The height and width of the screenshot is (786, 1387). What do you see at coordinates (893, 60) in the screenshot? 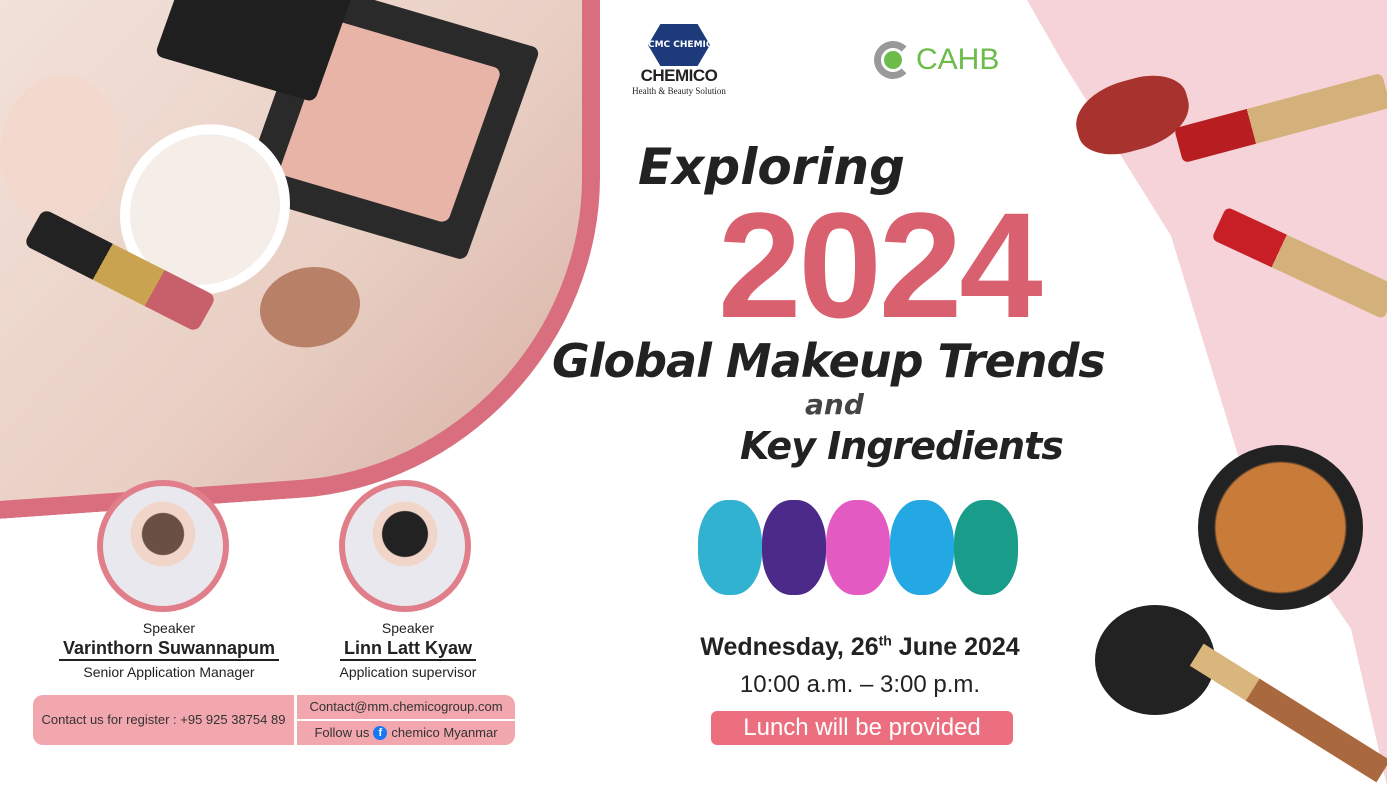
I see `cahb-circle-icon` at bounding box center [893, 60].